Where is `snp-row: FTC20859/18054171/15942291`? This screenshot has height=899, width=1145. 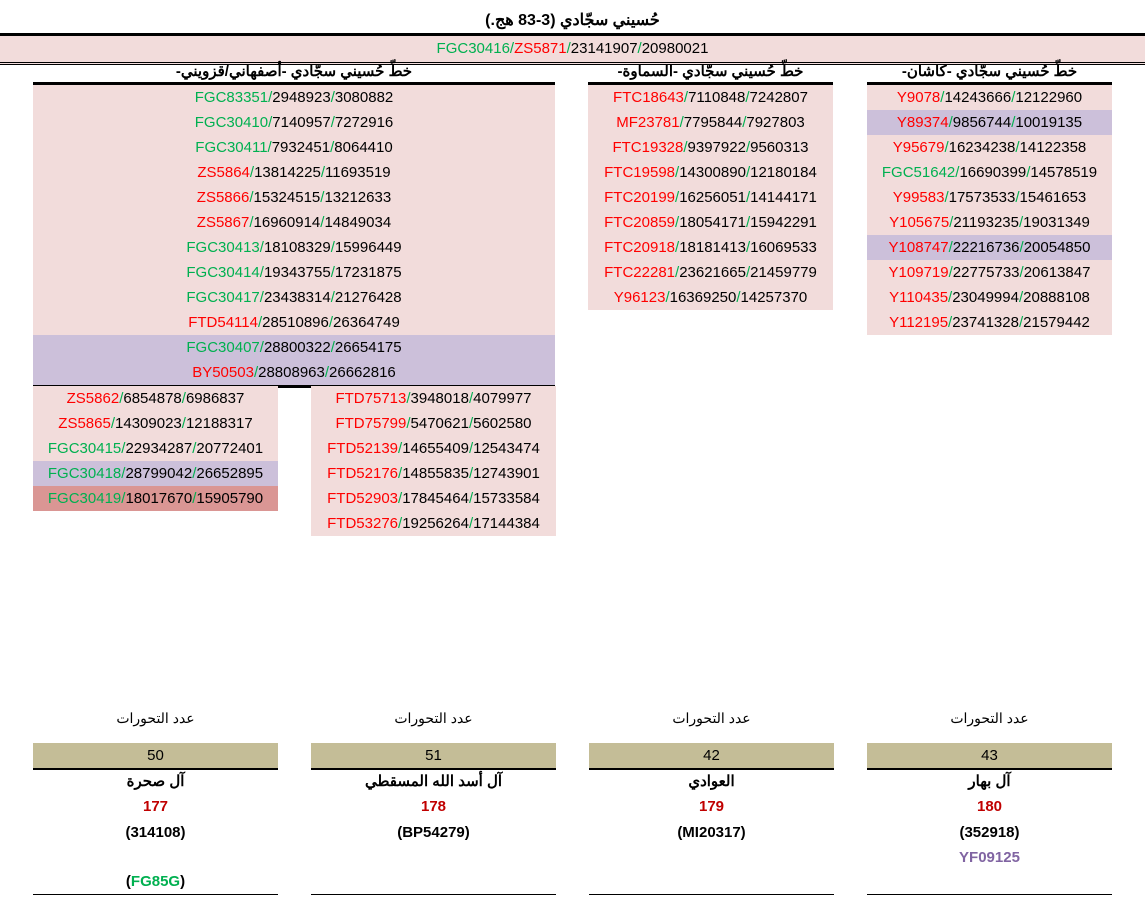 snp-row: FTC20859/18054171/15942291 is located at coordinates (710, 222).